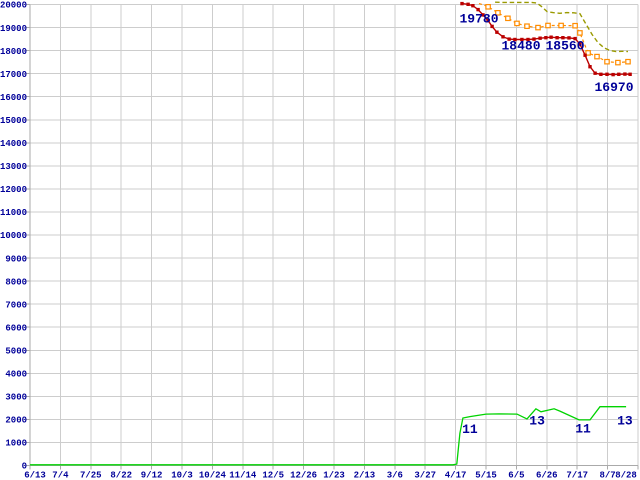 The height and width of the screenshot is (480, 640). Describe the element at coordinates (365, 475) in the screenshot. I see `x-tick-label: 2/13` at that location.